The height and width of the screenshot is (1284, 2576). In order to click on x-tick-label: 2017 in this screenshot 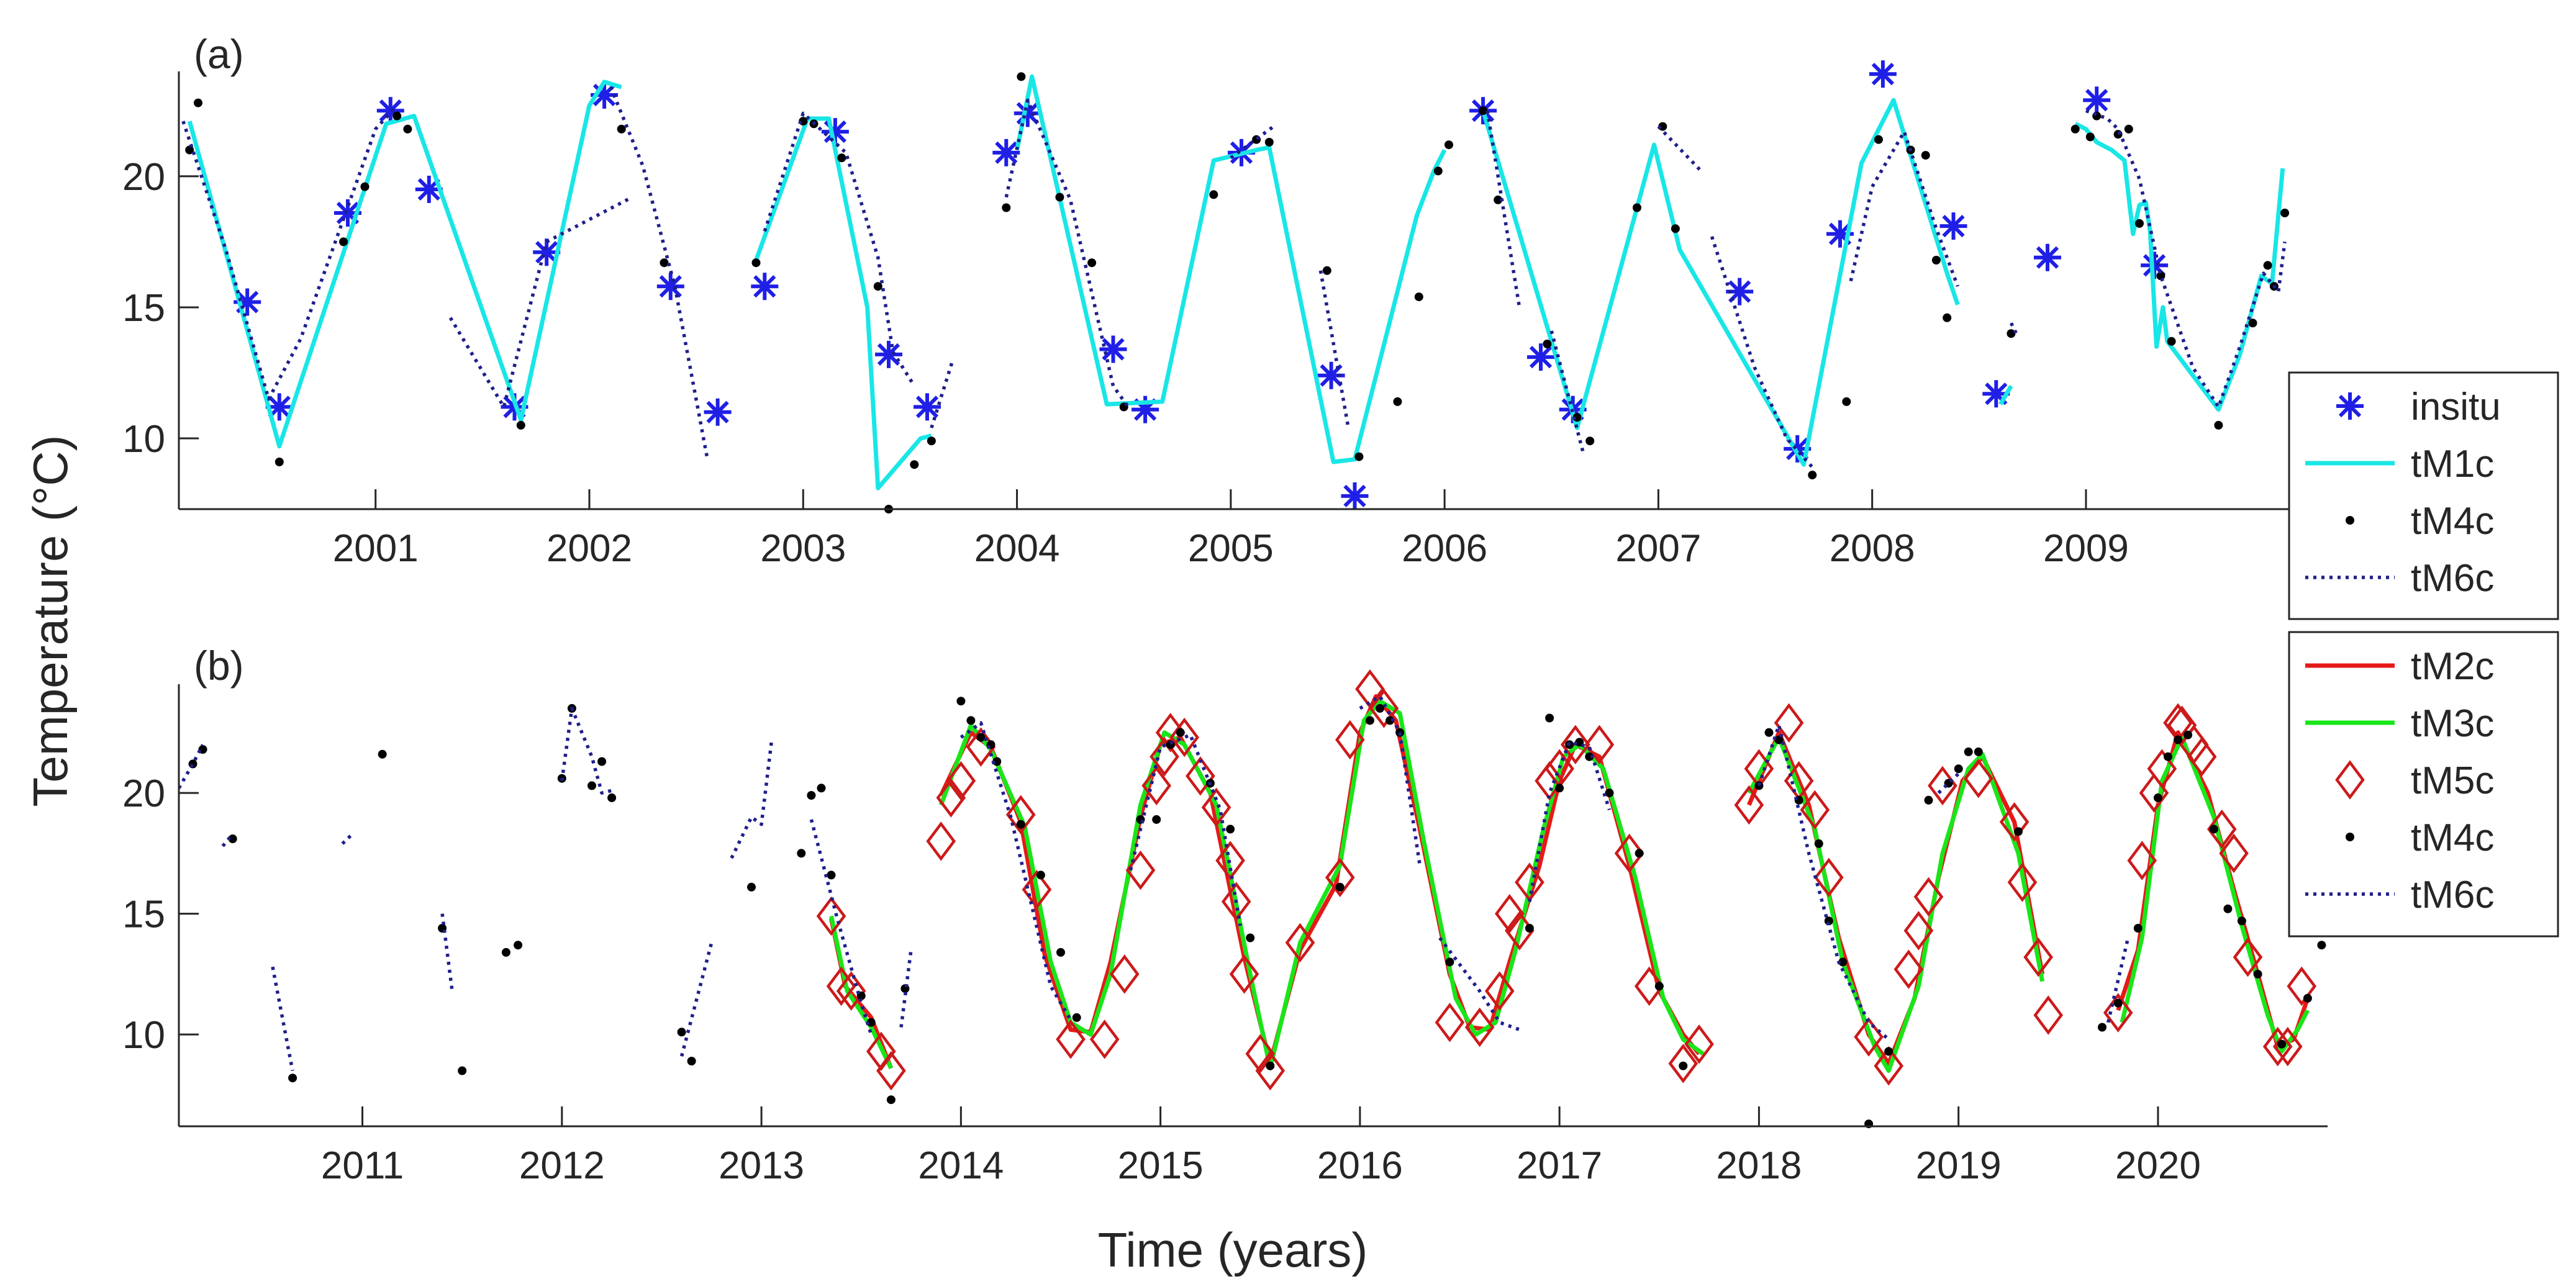, I will do `click(1559, 1165)`.